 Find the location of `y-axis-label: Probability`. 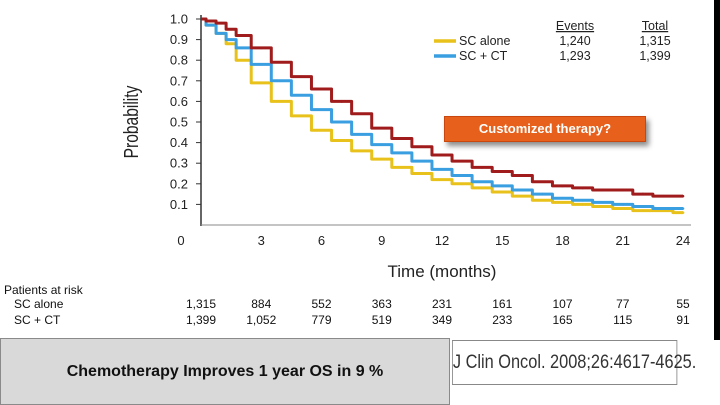

y-axis-label: Probability is located at coordinates (131, 122).